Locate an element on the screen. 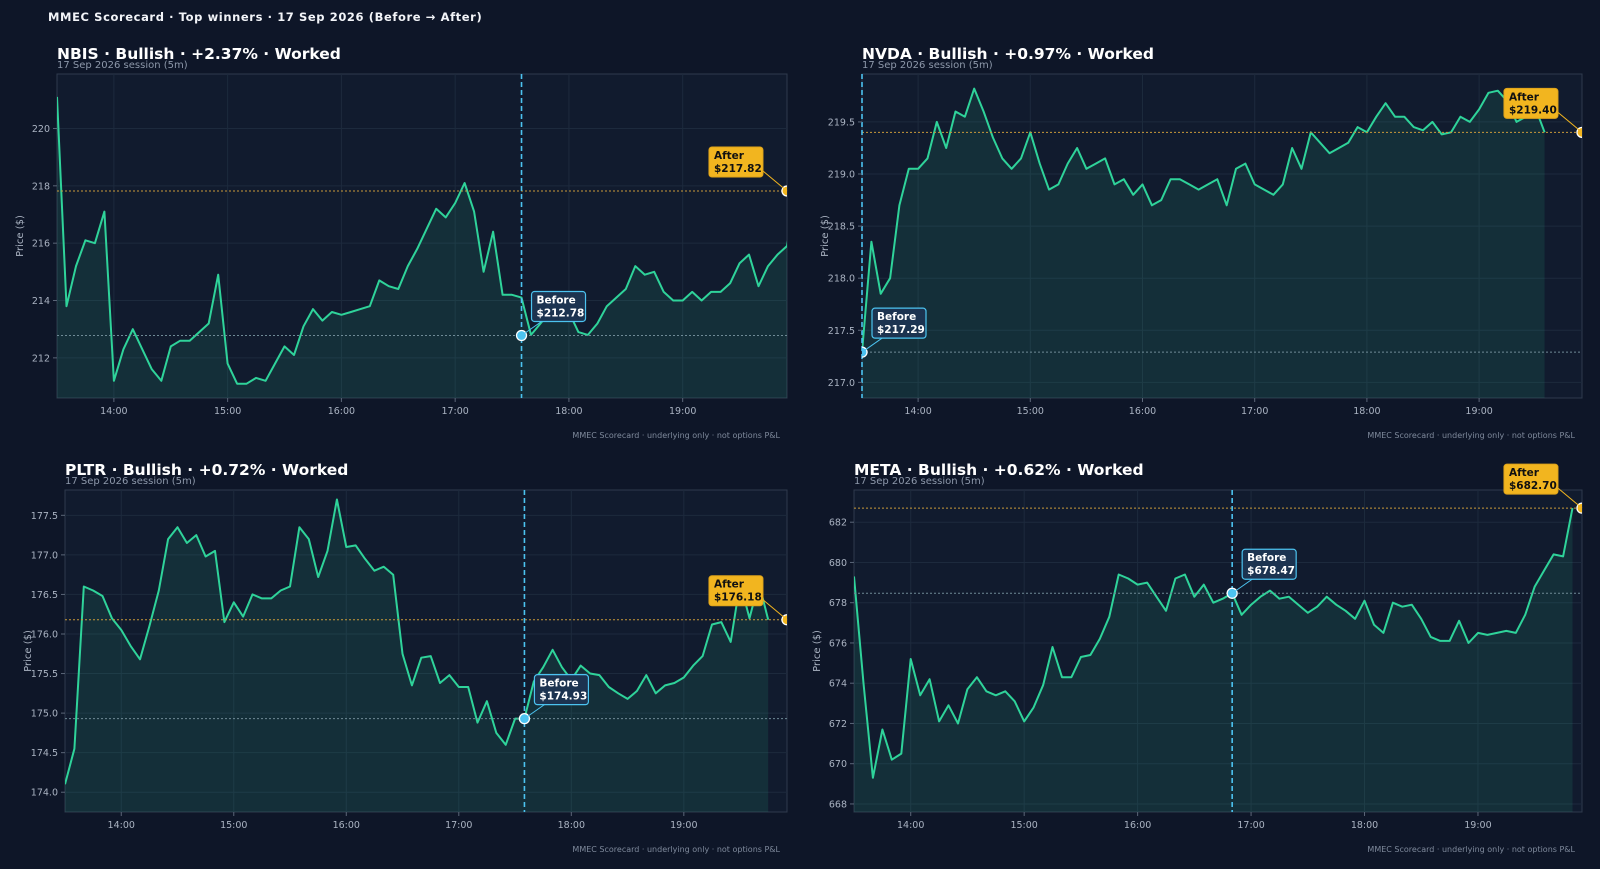 The image size is (1600, 869). y-tick-label: 174.5 is located at coordinates (44, 753).